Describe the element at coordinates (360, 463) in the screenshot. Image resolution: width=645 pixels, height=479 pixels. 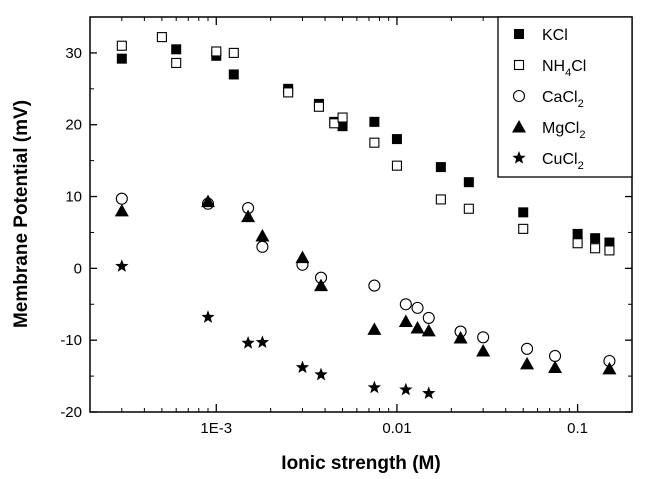
I see `x-axis-title: Ionic strength (M)` at that location.